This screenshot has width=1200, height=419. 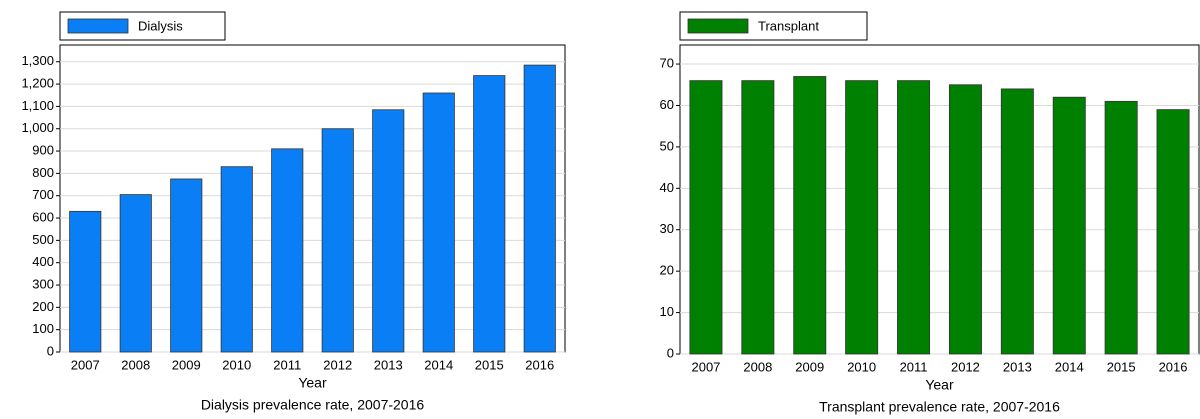 I want to click on y-tick-label: 900, so click(x=43, y=149).